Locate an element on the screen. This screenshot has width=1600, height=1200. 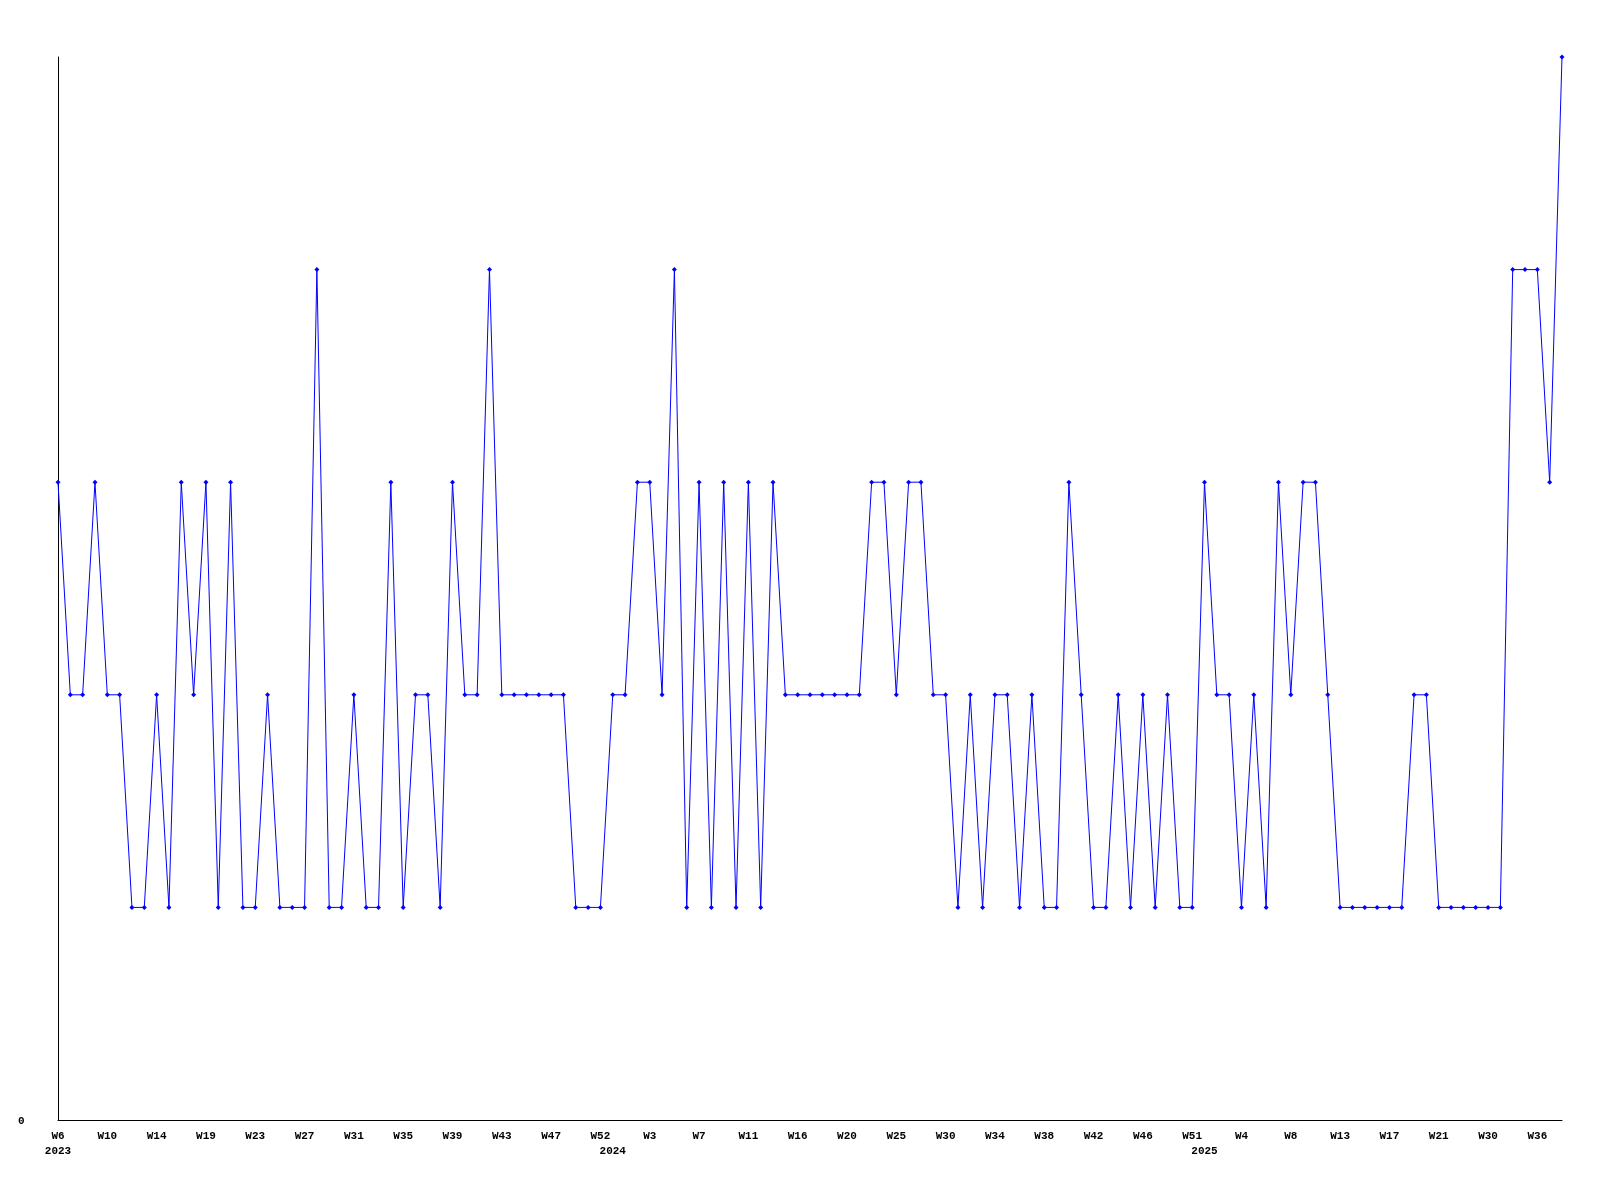
x-tick-label: W38 is located at coordinates (1044, 1135).